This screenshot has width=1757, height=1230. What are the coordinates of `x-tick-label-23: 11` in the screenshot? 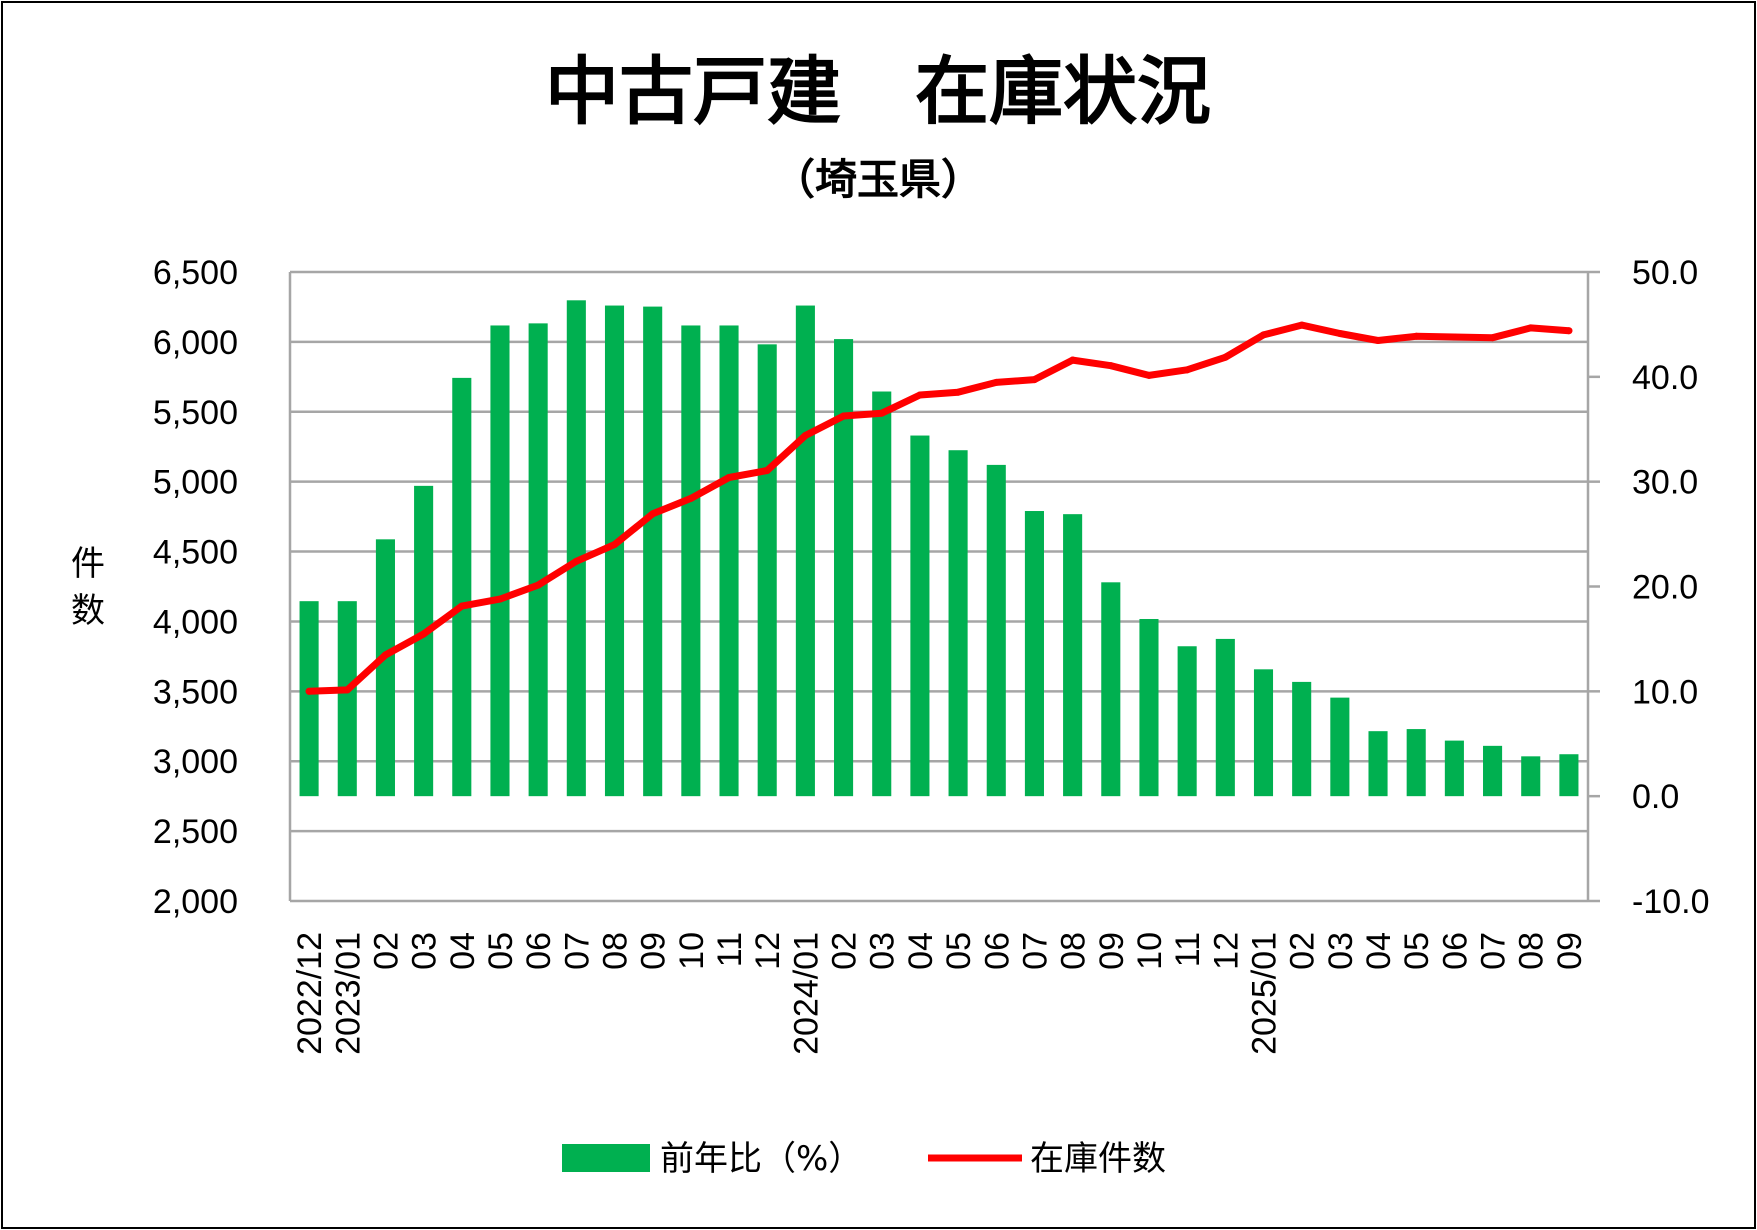 It's located at (1188, 949).